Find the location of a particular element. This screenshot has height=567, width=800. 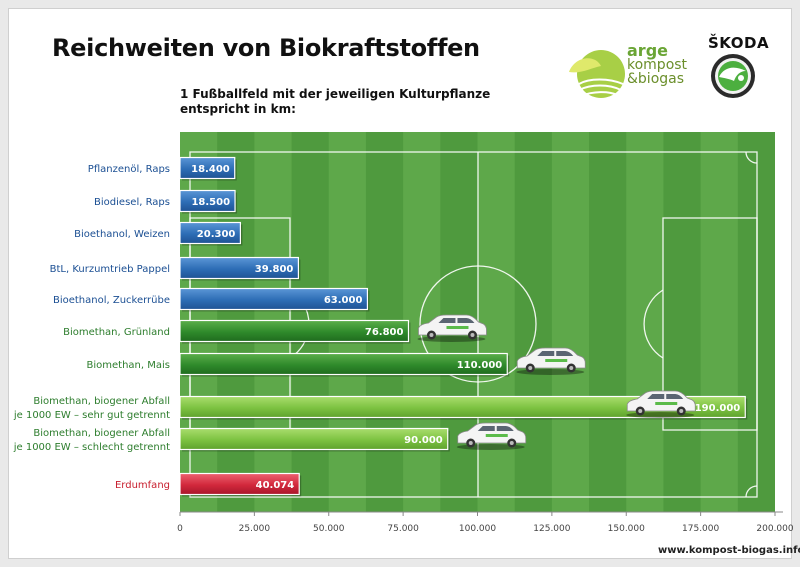

category-label: Biodiesel, Raps is located at coordinates (132, 202).